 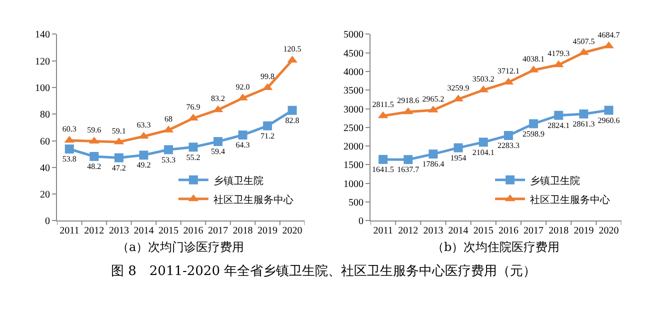 I want to click on data-label: 59.6, so click(x=94, y=130).